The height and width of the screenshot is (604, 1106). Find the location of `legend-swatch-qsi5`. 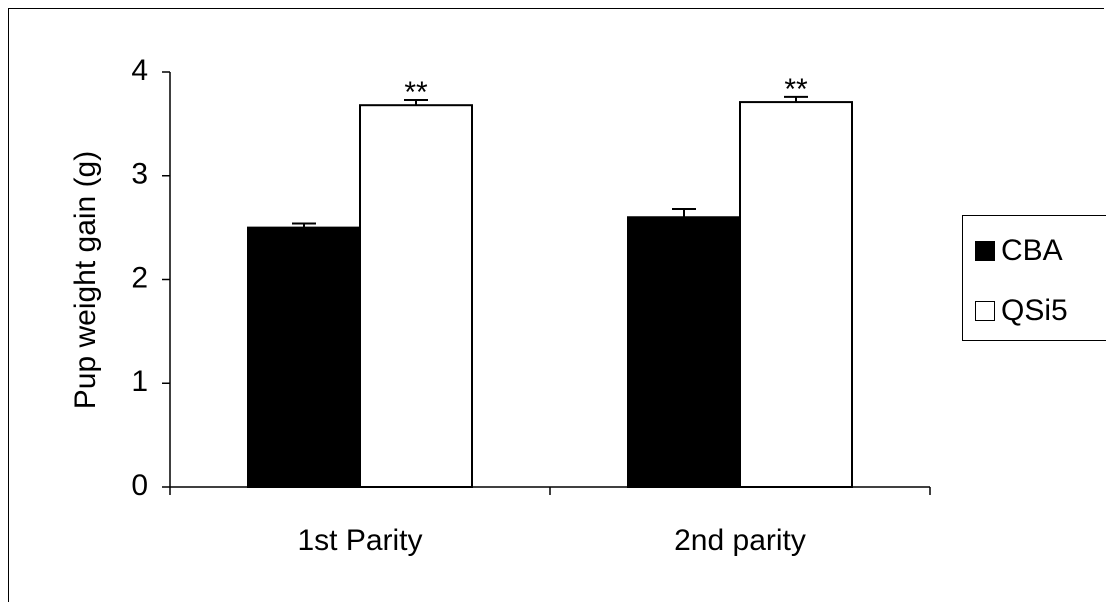

legend-swatch-qsi5 is located at coordinates (985, 311).